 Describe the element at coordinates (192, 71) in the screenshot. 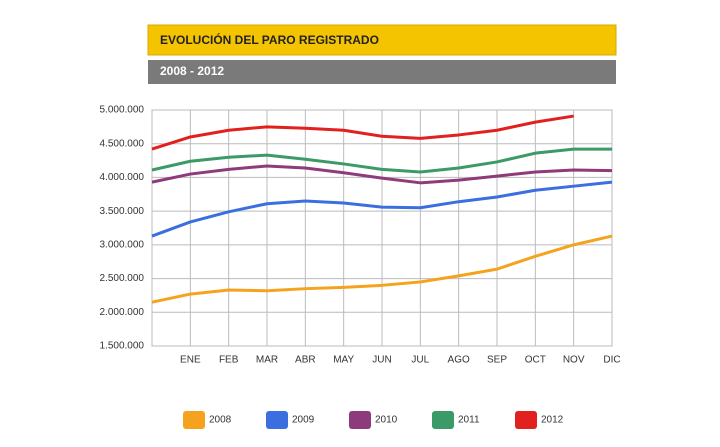

I see `chart-subtitle: 2008 - 2012` at that location.